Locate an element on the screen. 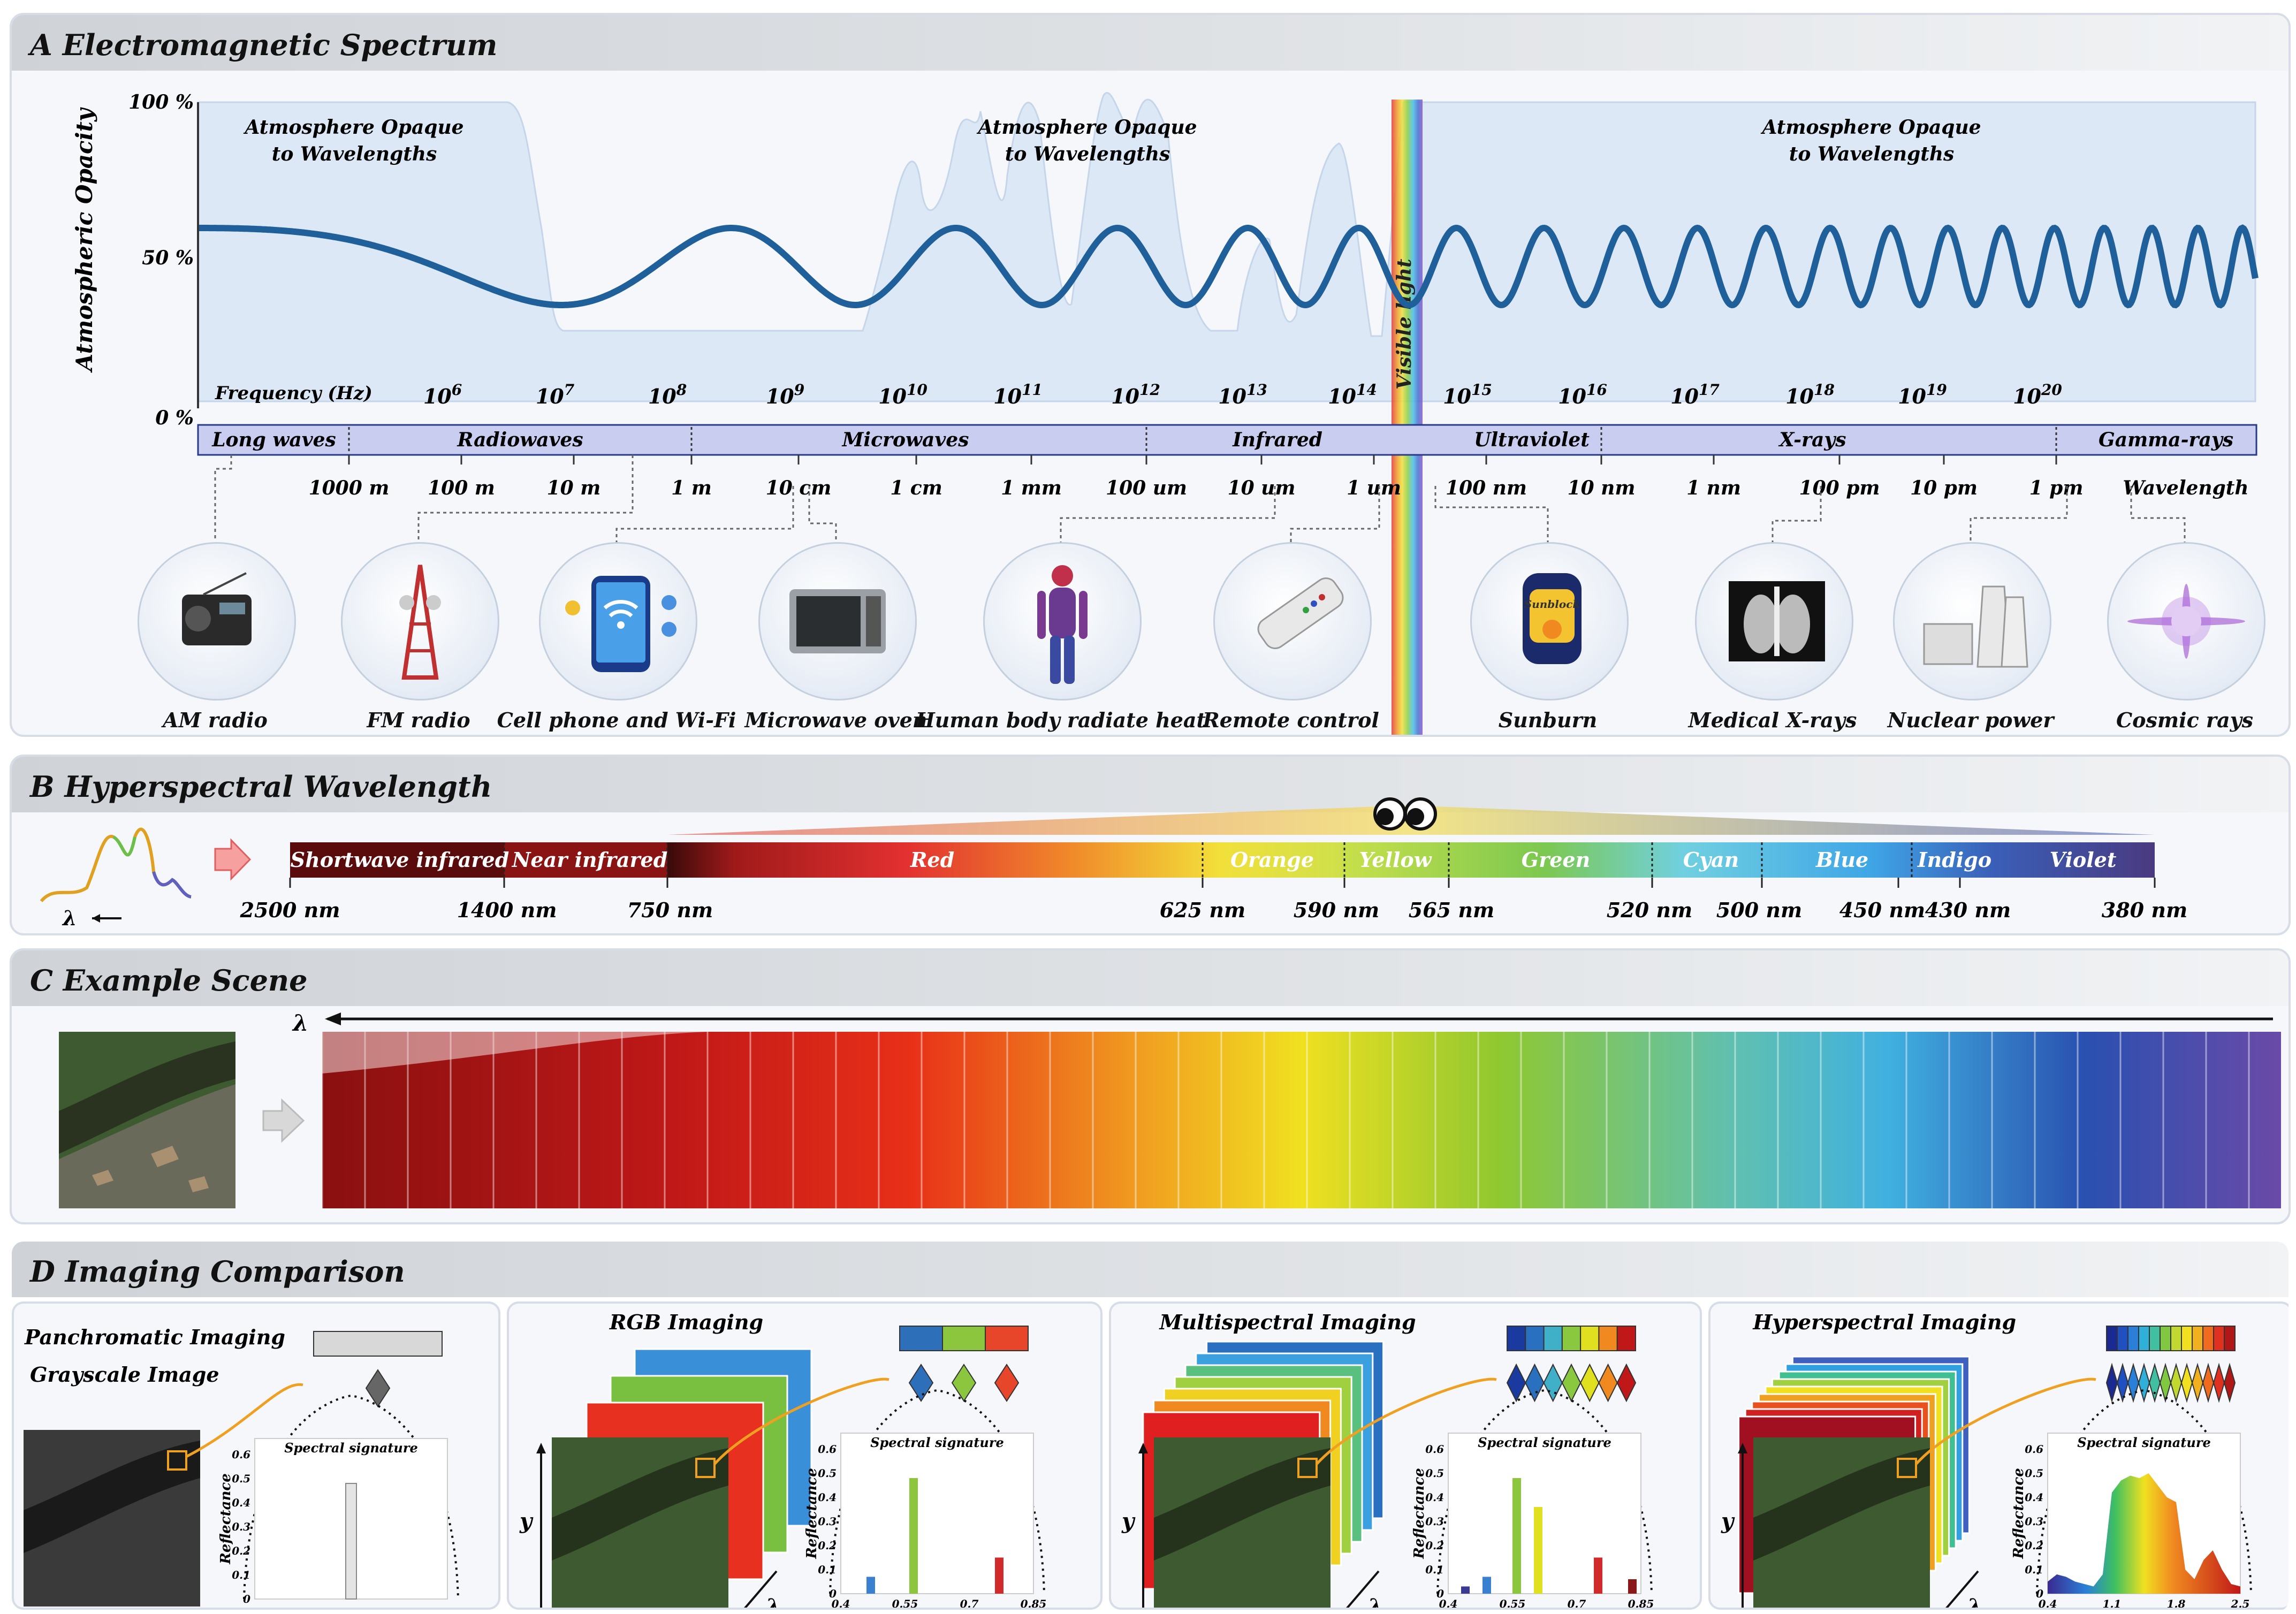 The height and width of the screenshot is (1614, 2296). y-axis-label: Atmospheric Opacity is located at coordinates (84, 240).